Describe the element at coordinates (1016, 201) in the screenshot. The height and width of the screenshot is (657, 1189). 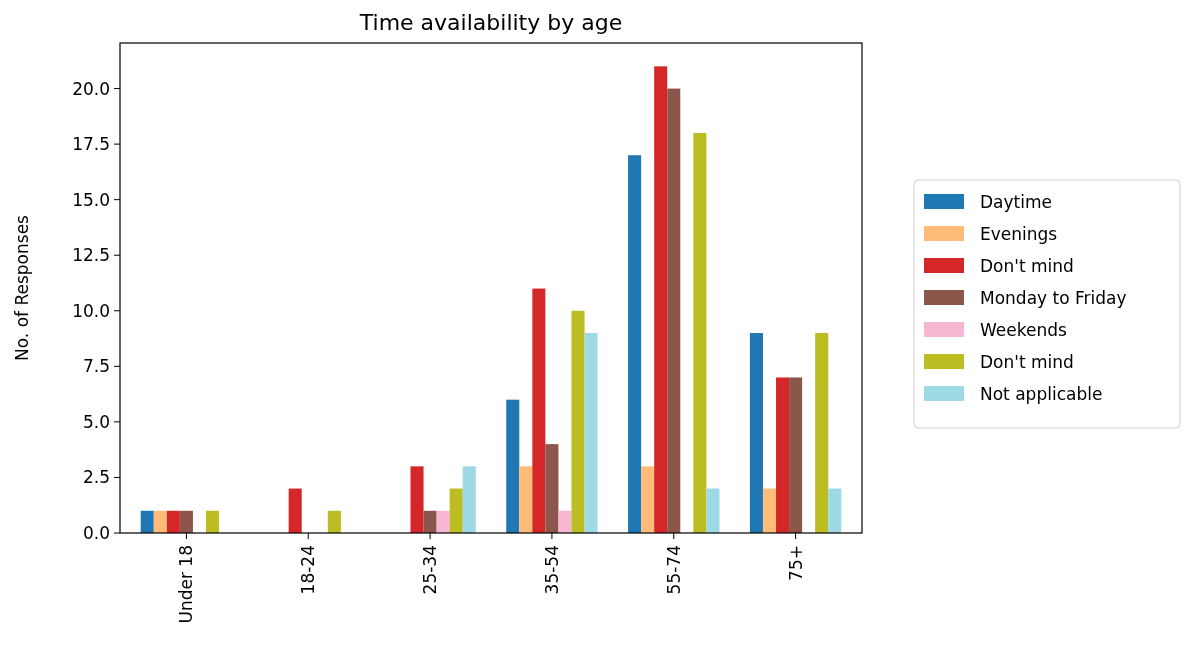
I see `legend-label: Daytime` at that location.